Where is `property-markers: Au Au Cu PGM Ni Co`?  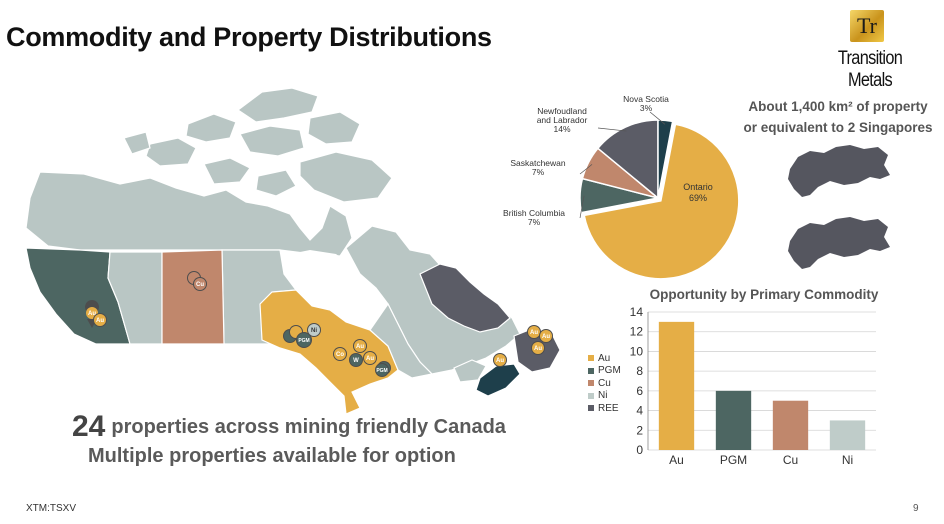
property-markers: Au Au Cu PGM Ni Co is located at coordinates (319, 324).